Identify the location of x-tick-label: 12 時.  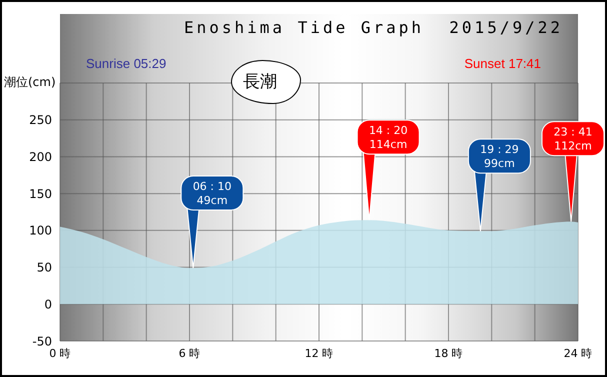
(319, 353).